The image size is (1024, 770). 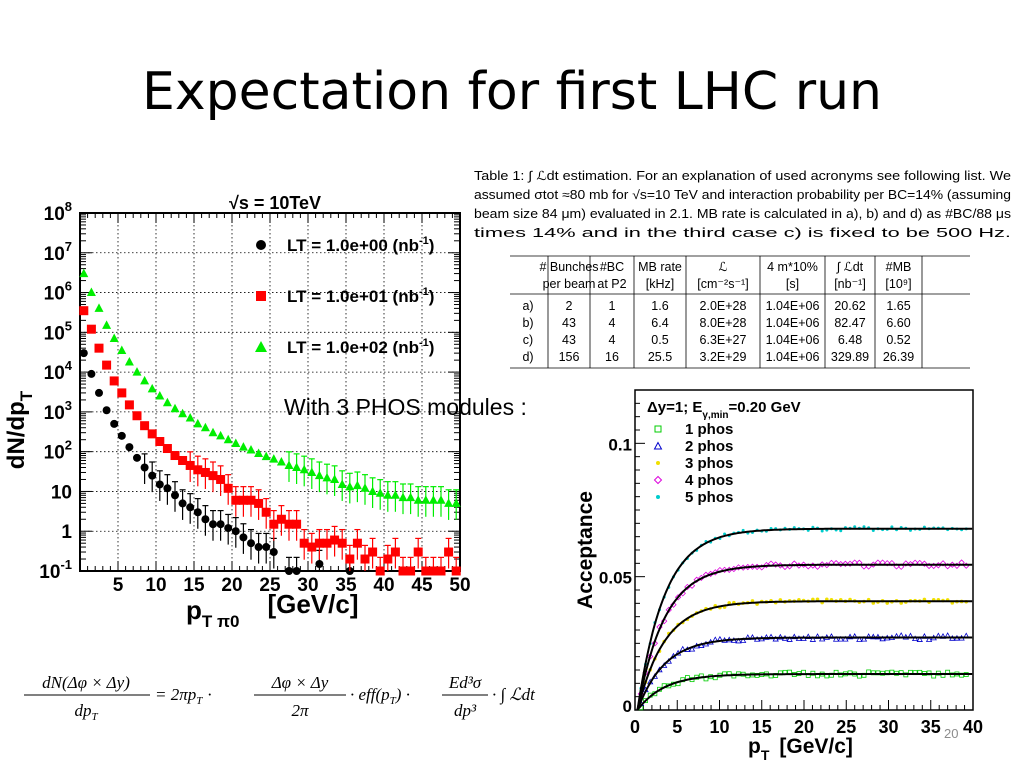 I want to click on table-header-cell: 4 m*10%, so click(x=792, y=267).